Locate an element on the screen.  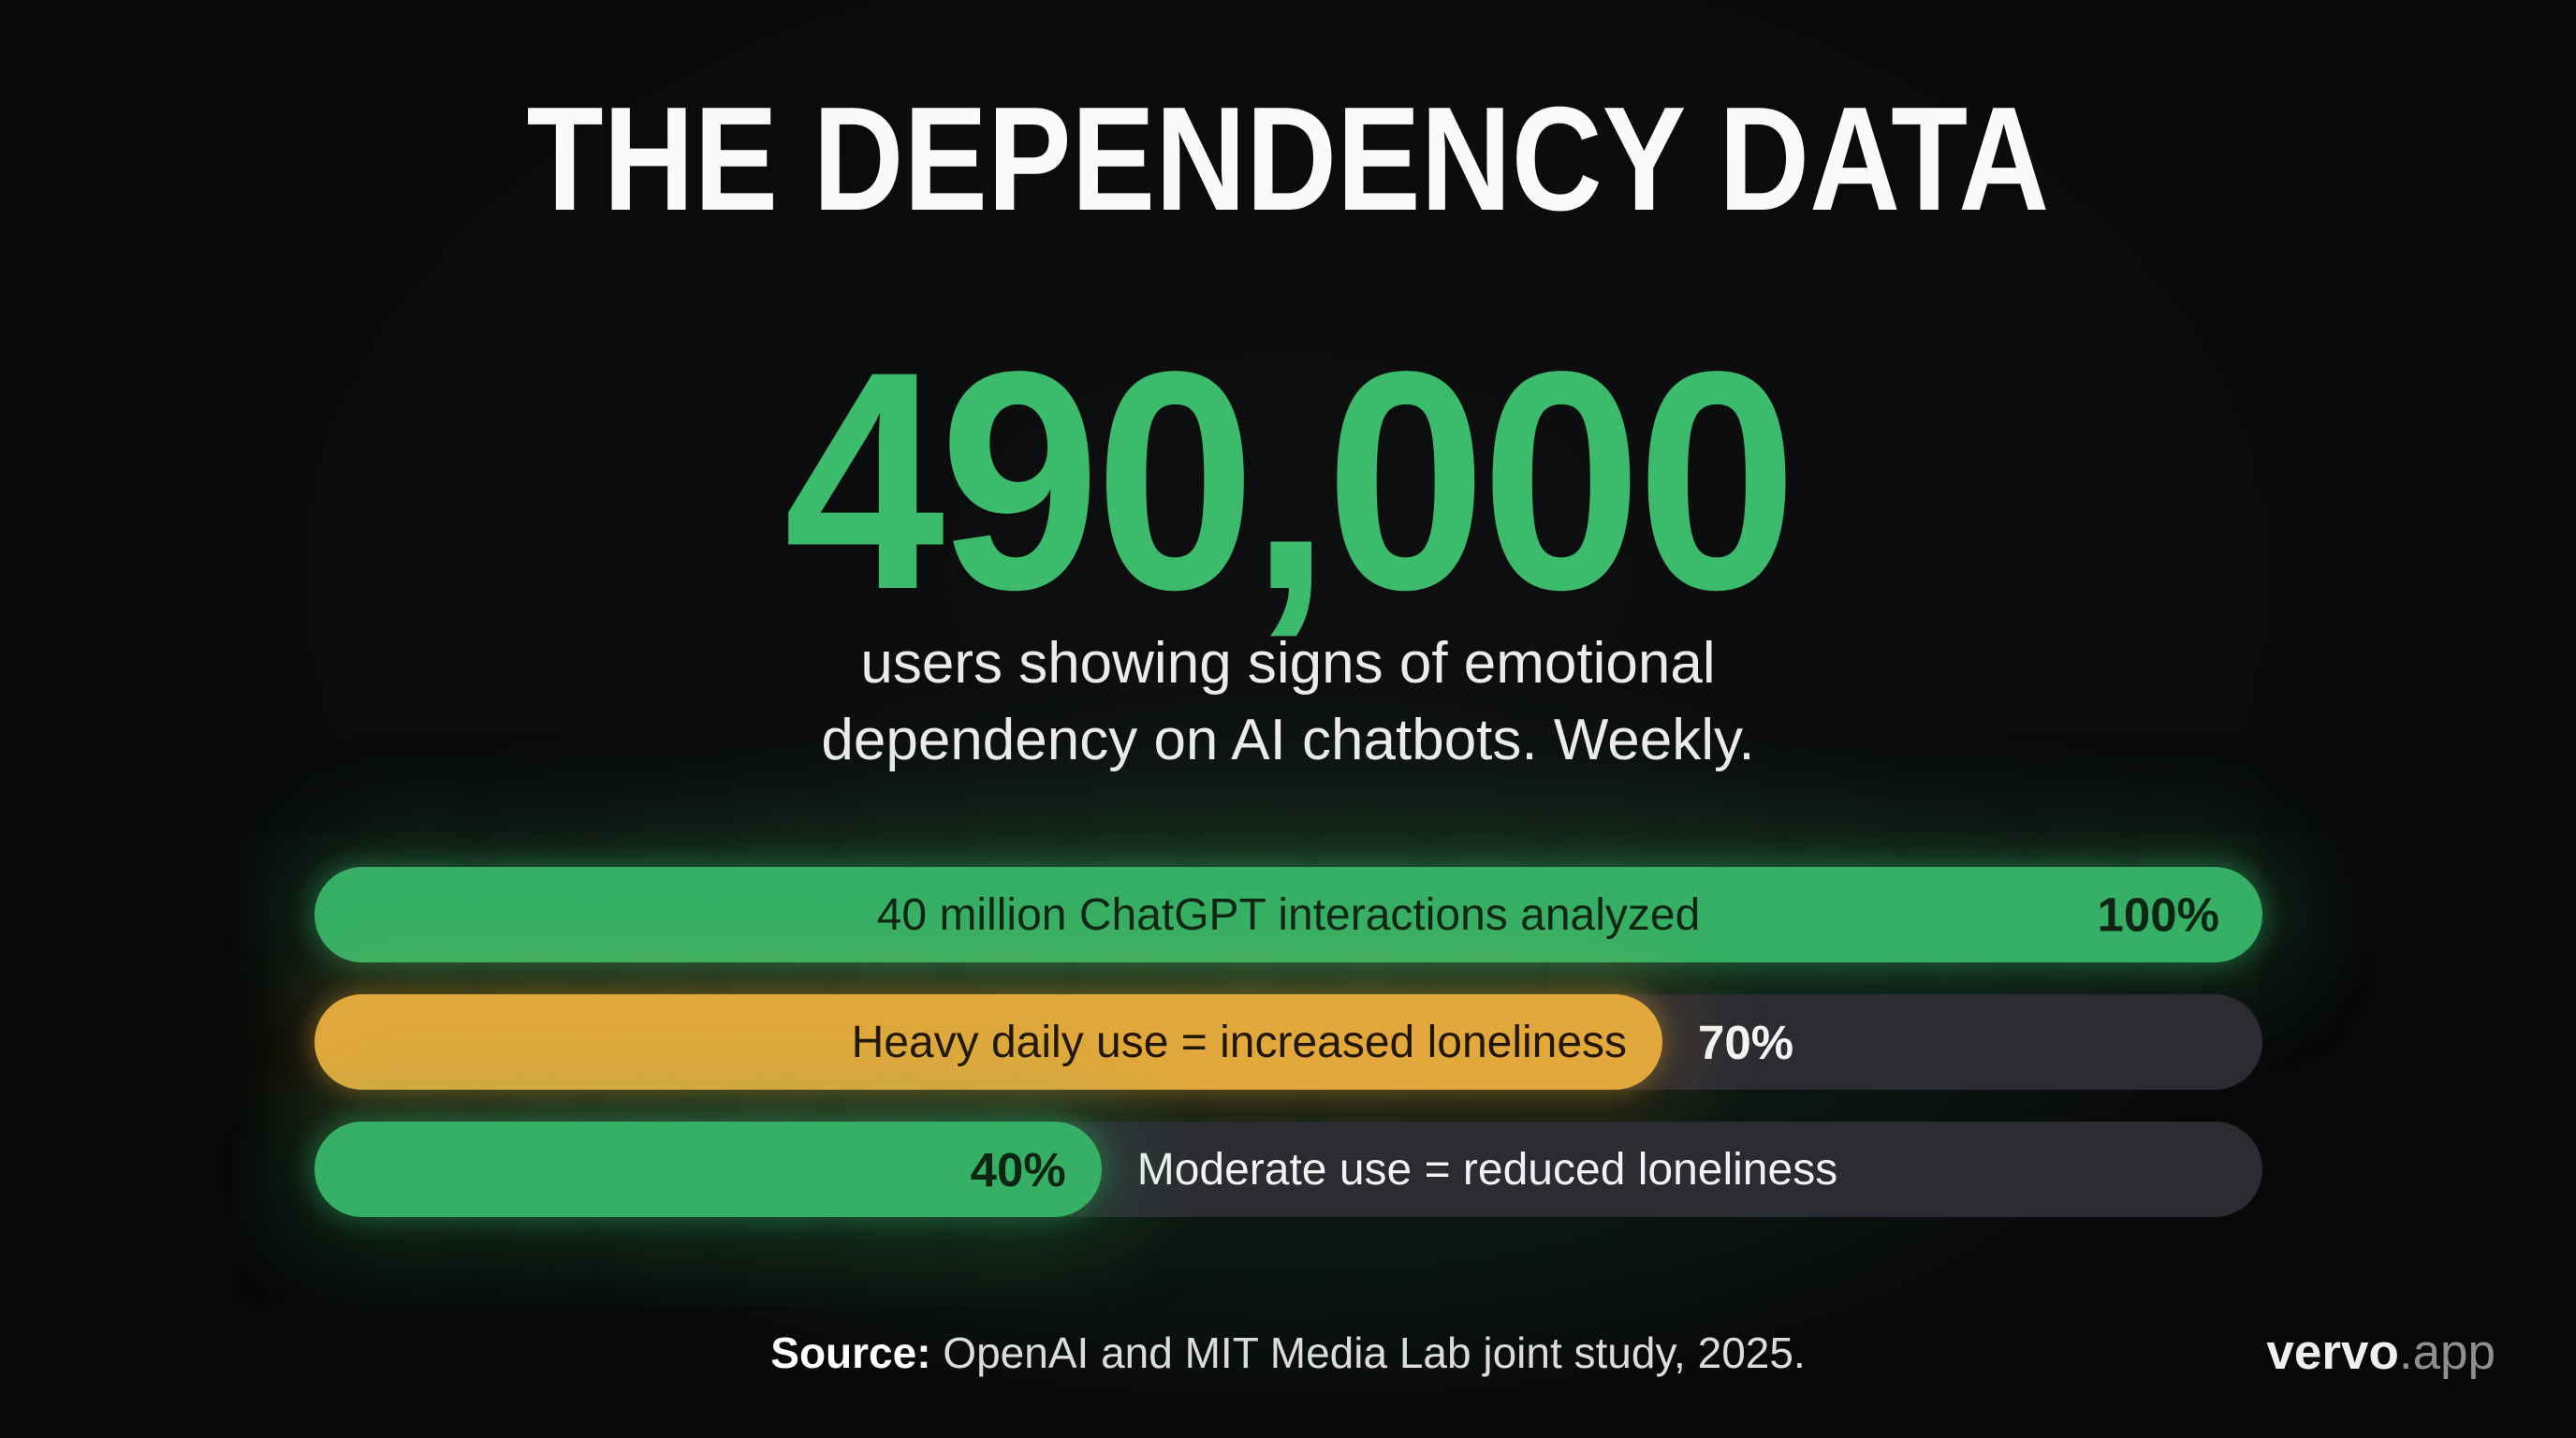
bar-fill-moderate-use: 40% is located at coordinates (708, 1169).